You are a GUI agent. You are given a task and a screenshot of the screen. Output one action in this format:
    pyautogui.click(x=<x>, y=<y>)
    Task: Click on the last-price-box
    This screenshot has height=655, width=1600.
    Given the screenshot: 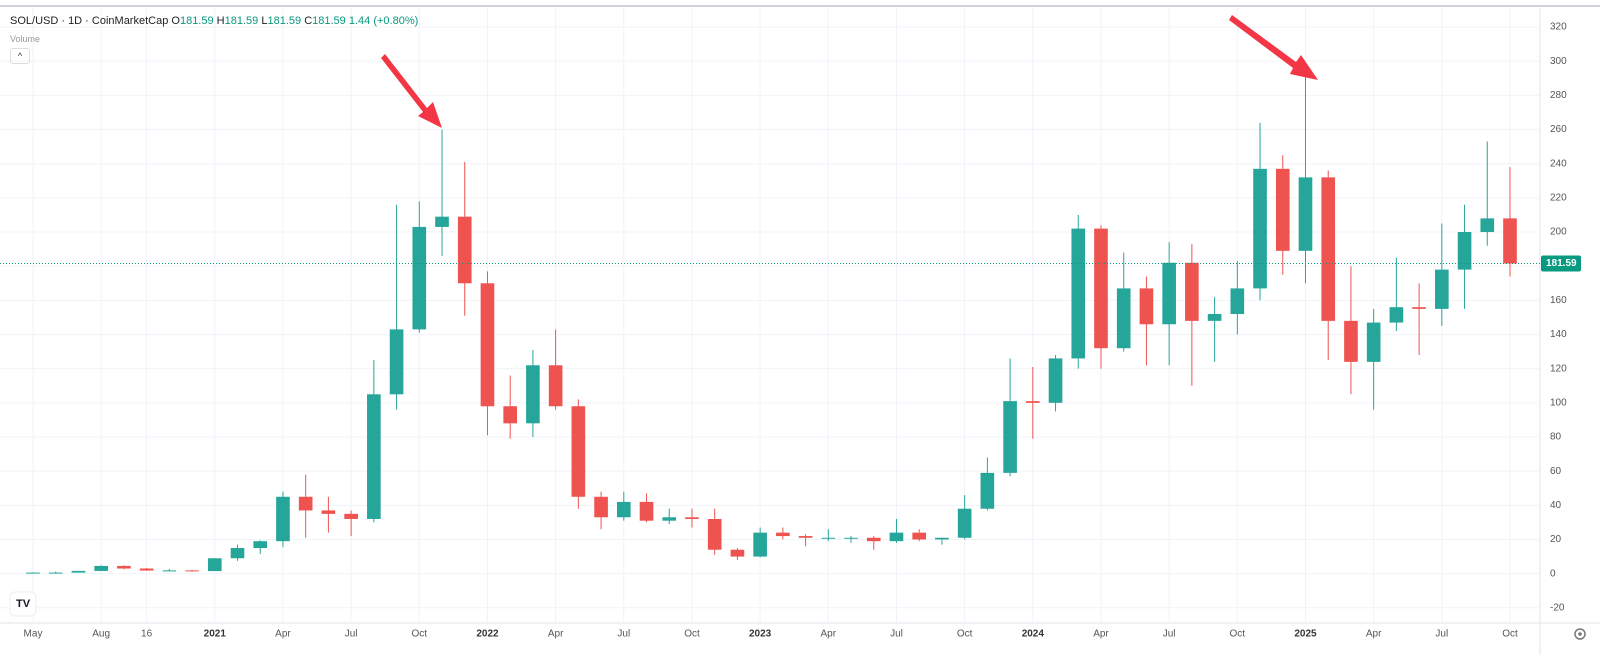 What is the action you would take?
    pyautogui.click(x=1561, y=263)
    